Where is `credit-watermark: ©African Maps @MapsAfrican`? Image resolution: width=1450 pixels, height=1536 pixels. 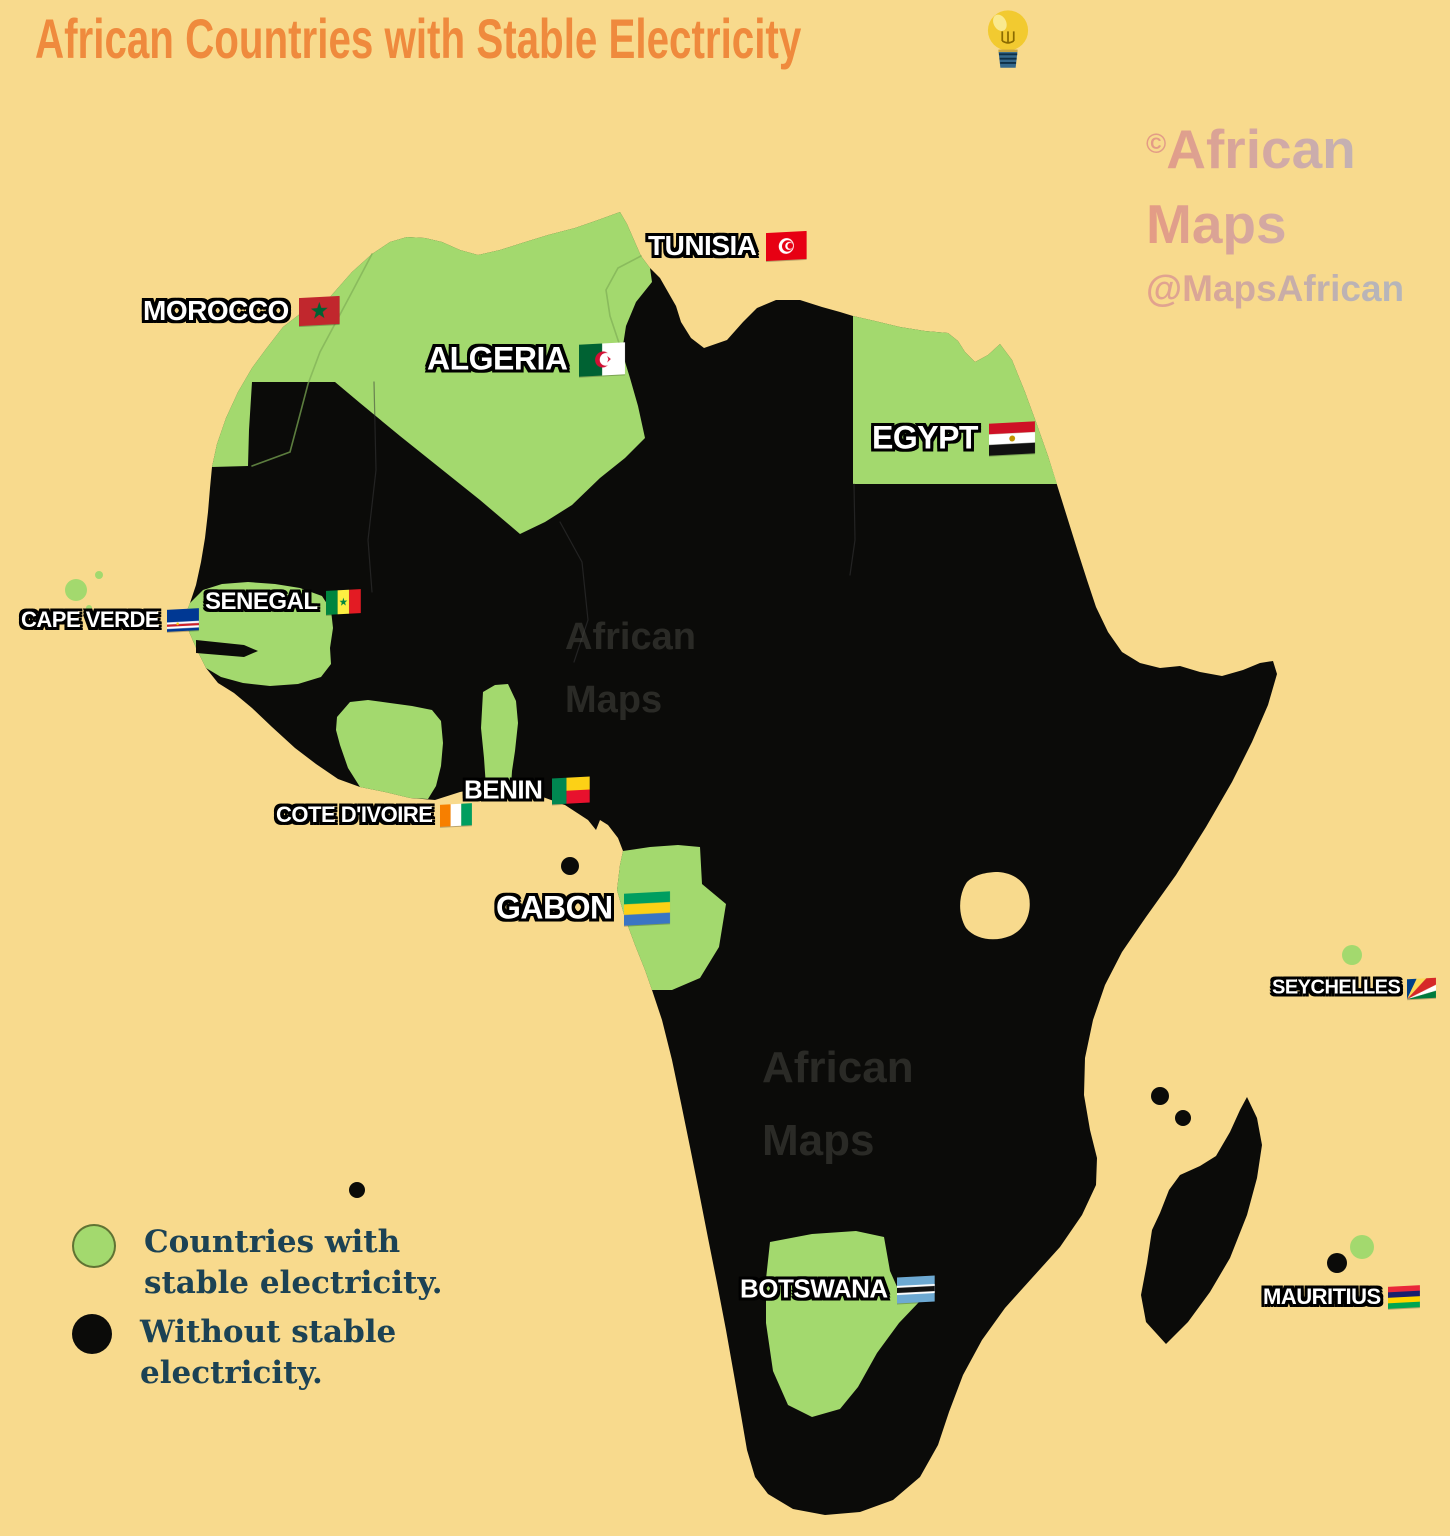
credit-watermark: ©African Maps @MapsAfrican is located at coordinates (1275, 213).